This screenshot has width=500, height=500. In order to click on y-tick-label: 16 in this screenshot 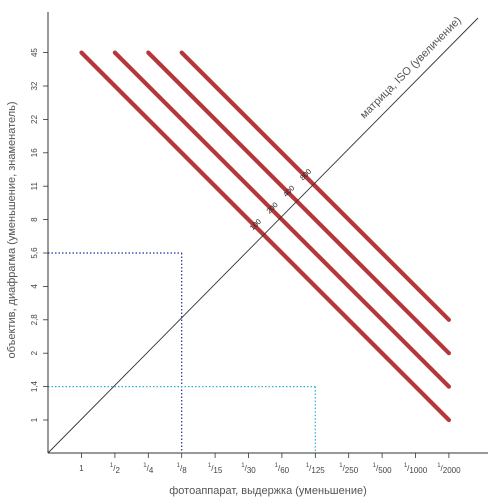, I will do `click(34, 152)`.